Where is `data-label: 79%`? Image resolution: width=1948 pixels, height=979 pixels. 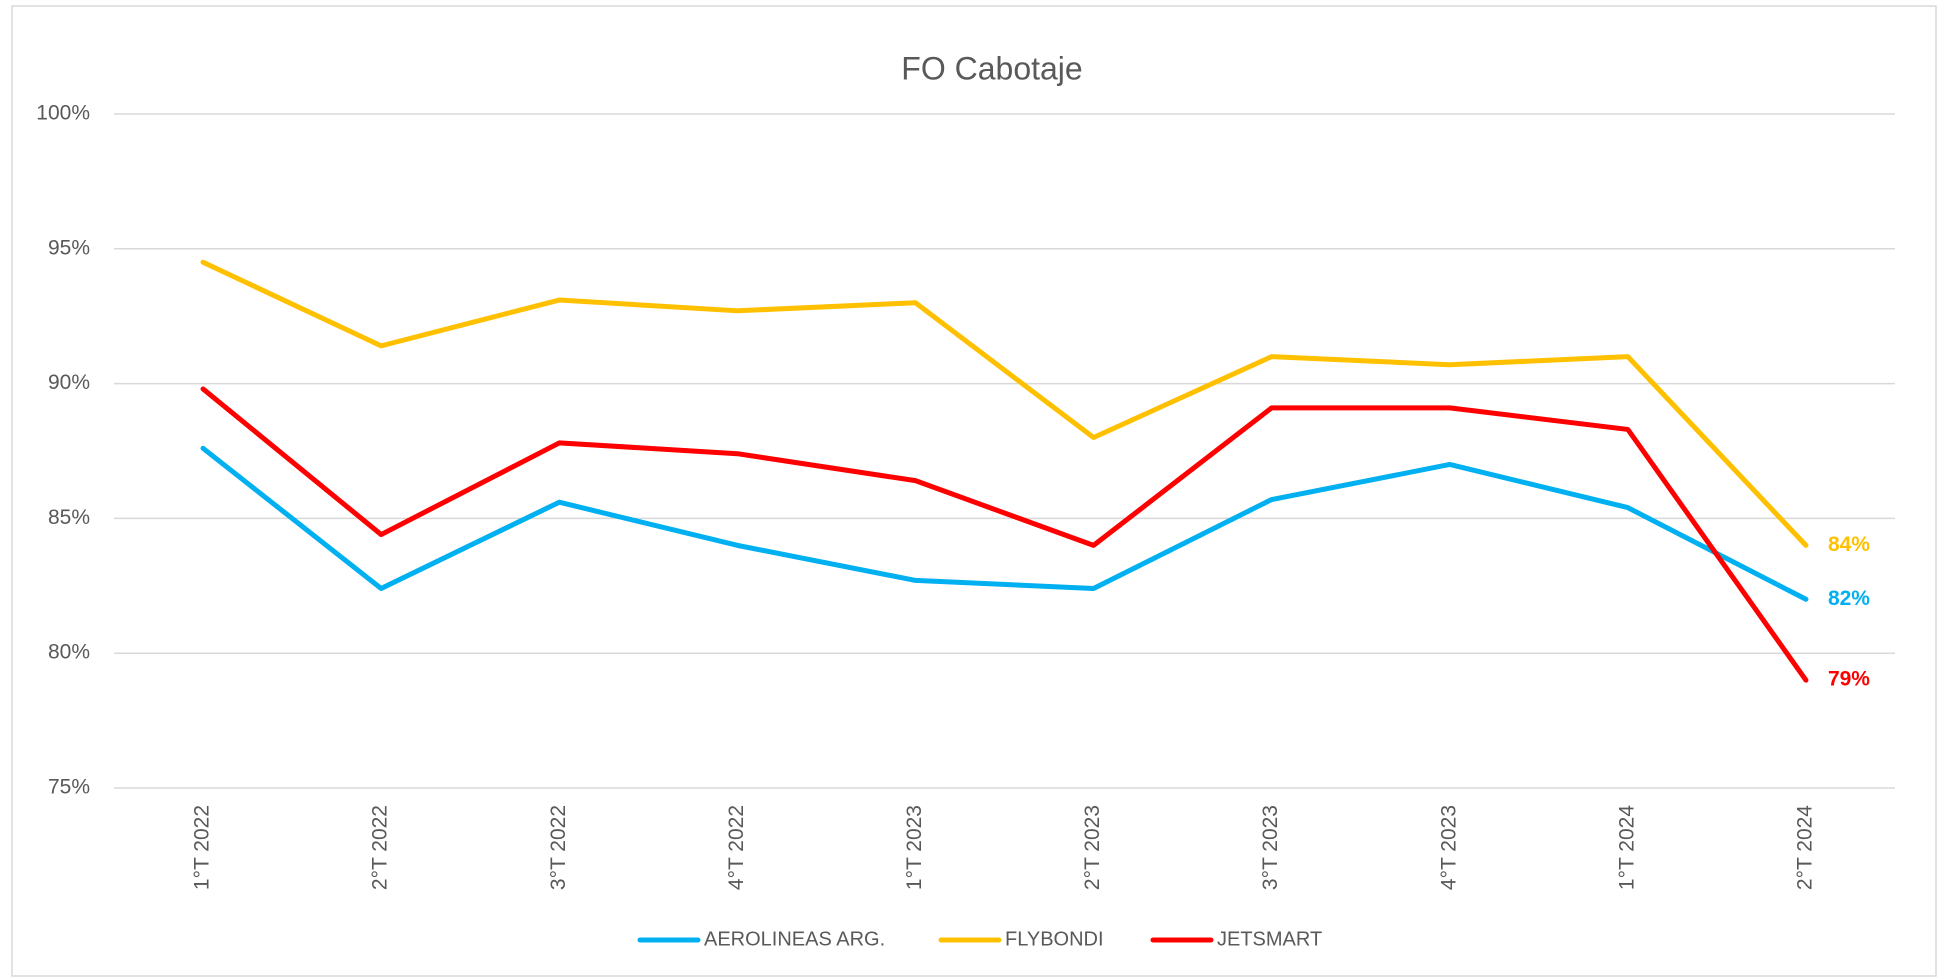 data-label: 79% is located at coordinates (1849, 679).